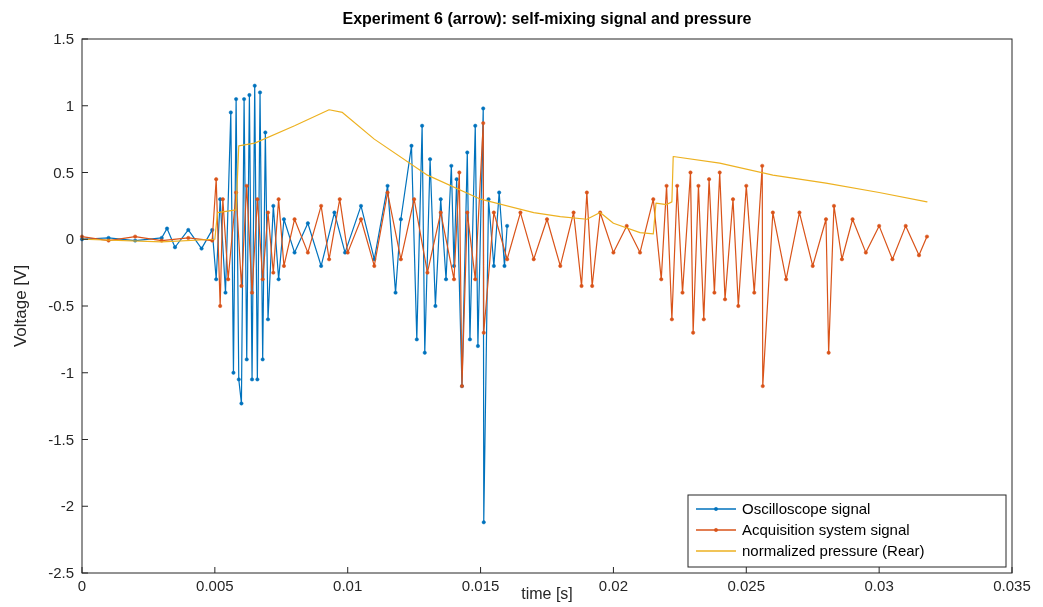 The image size is (1043, 607). Describe the element at coordinates (69, 105) in the screenshot. I see `y-tick-label: 1` at that location.